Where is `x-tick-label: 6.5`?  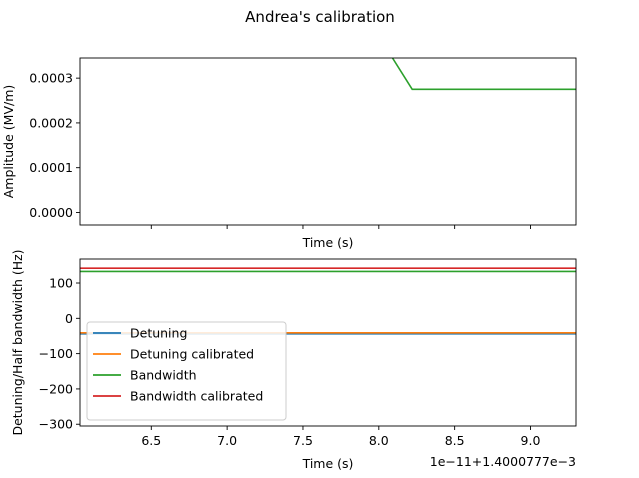
x-tick-label: 6.5 is located at coordinates (151, 440).